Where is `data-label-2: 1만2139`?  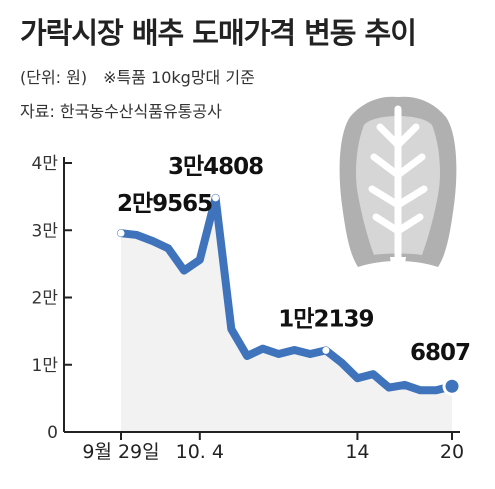 data-label-2: 1만2139 is located at coordinates (325, 319).